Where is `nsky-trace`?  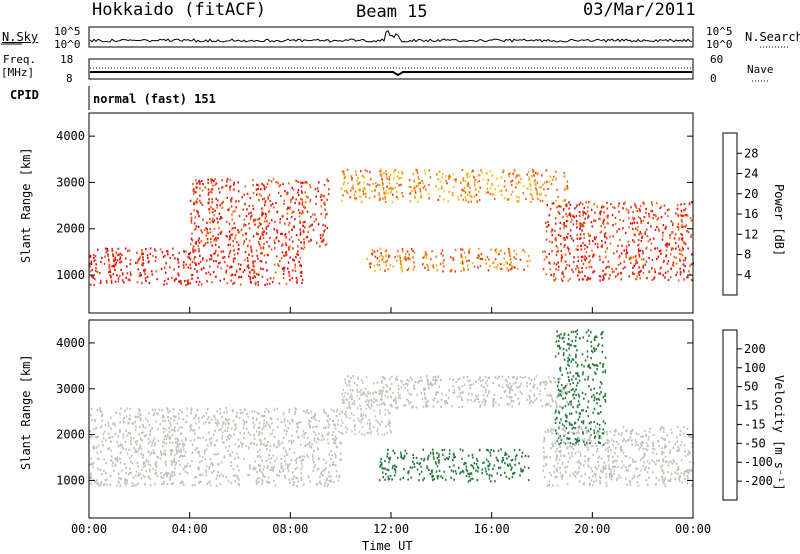
nsky-trace is located at coordinates (391, 36).